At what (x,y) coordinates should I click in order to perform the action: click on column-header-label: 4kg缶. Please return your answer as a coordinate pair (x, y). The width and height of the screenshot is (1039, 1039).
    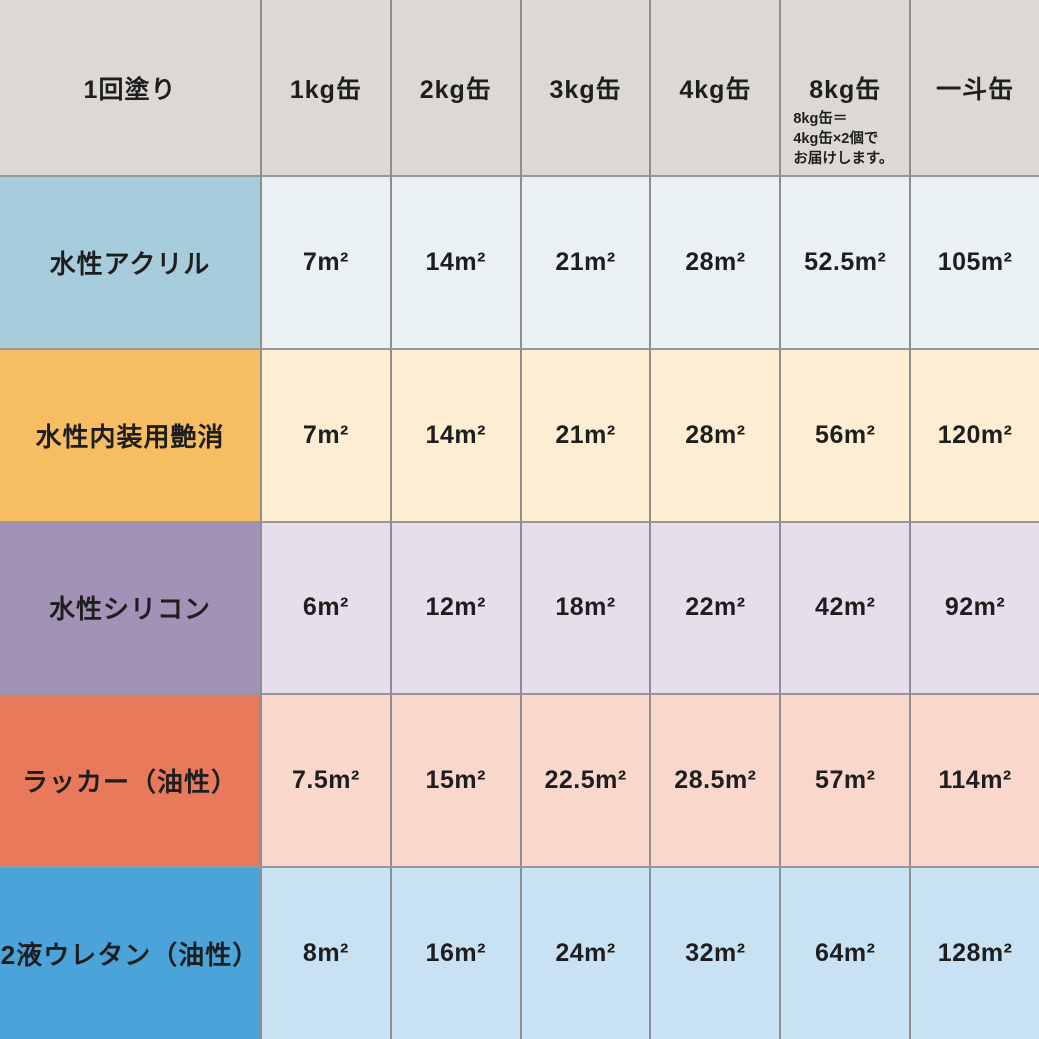
    Looking at the image, I should click on (715, 89).